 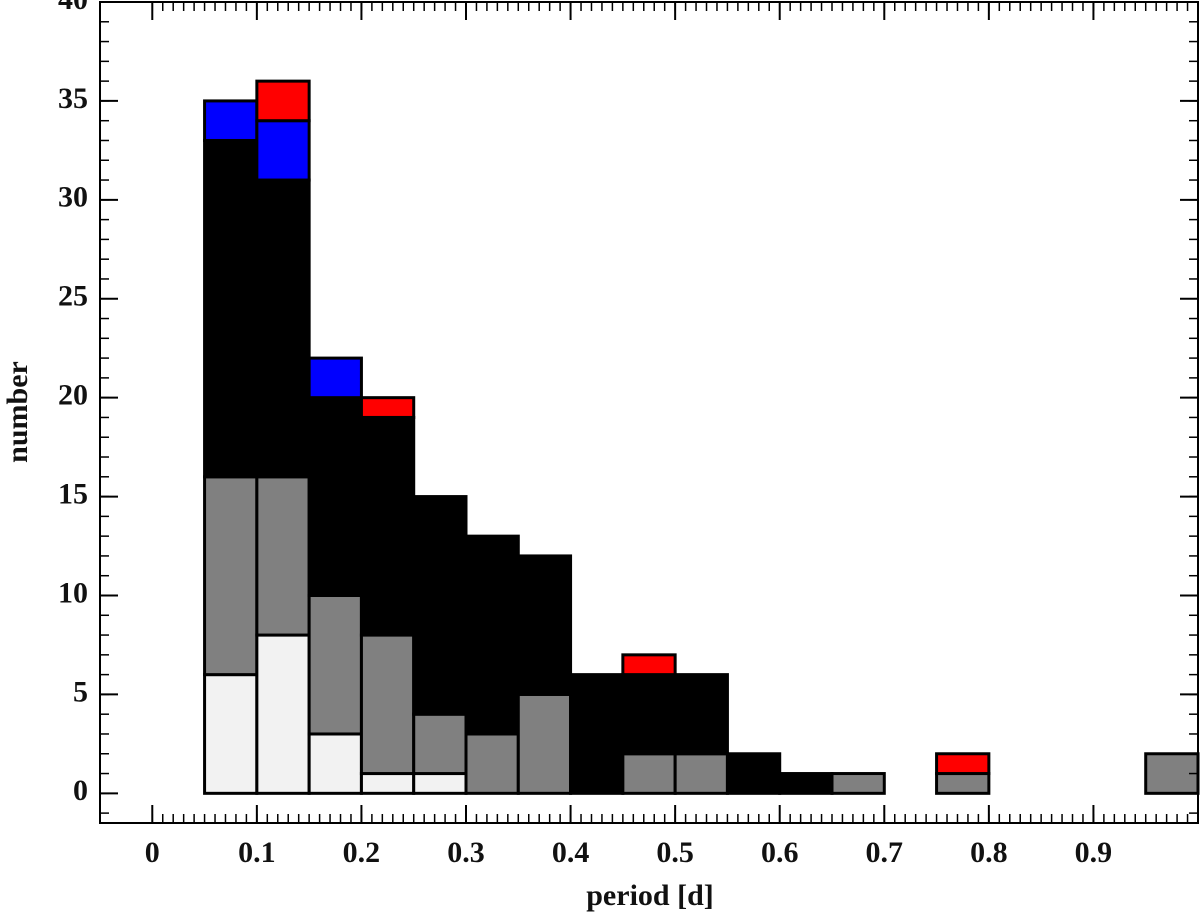 What do you see at coordinates (362, 852) in the screenshot?
I see `x-tick-label: 0.2` at bounding box center [362, 852].